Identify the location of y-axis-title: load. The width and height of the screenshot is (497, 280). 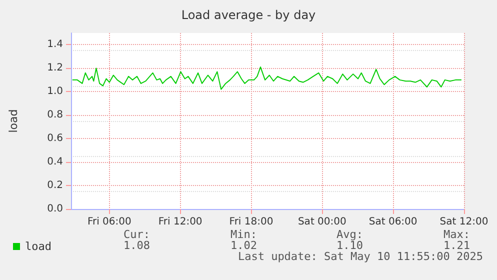
(13, 121).